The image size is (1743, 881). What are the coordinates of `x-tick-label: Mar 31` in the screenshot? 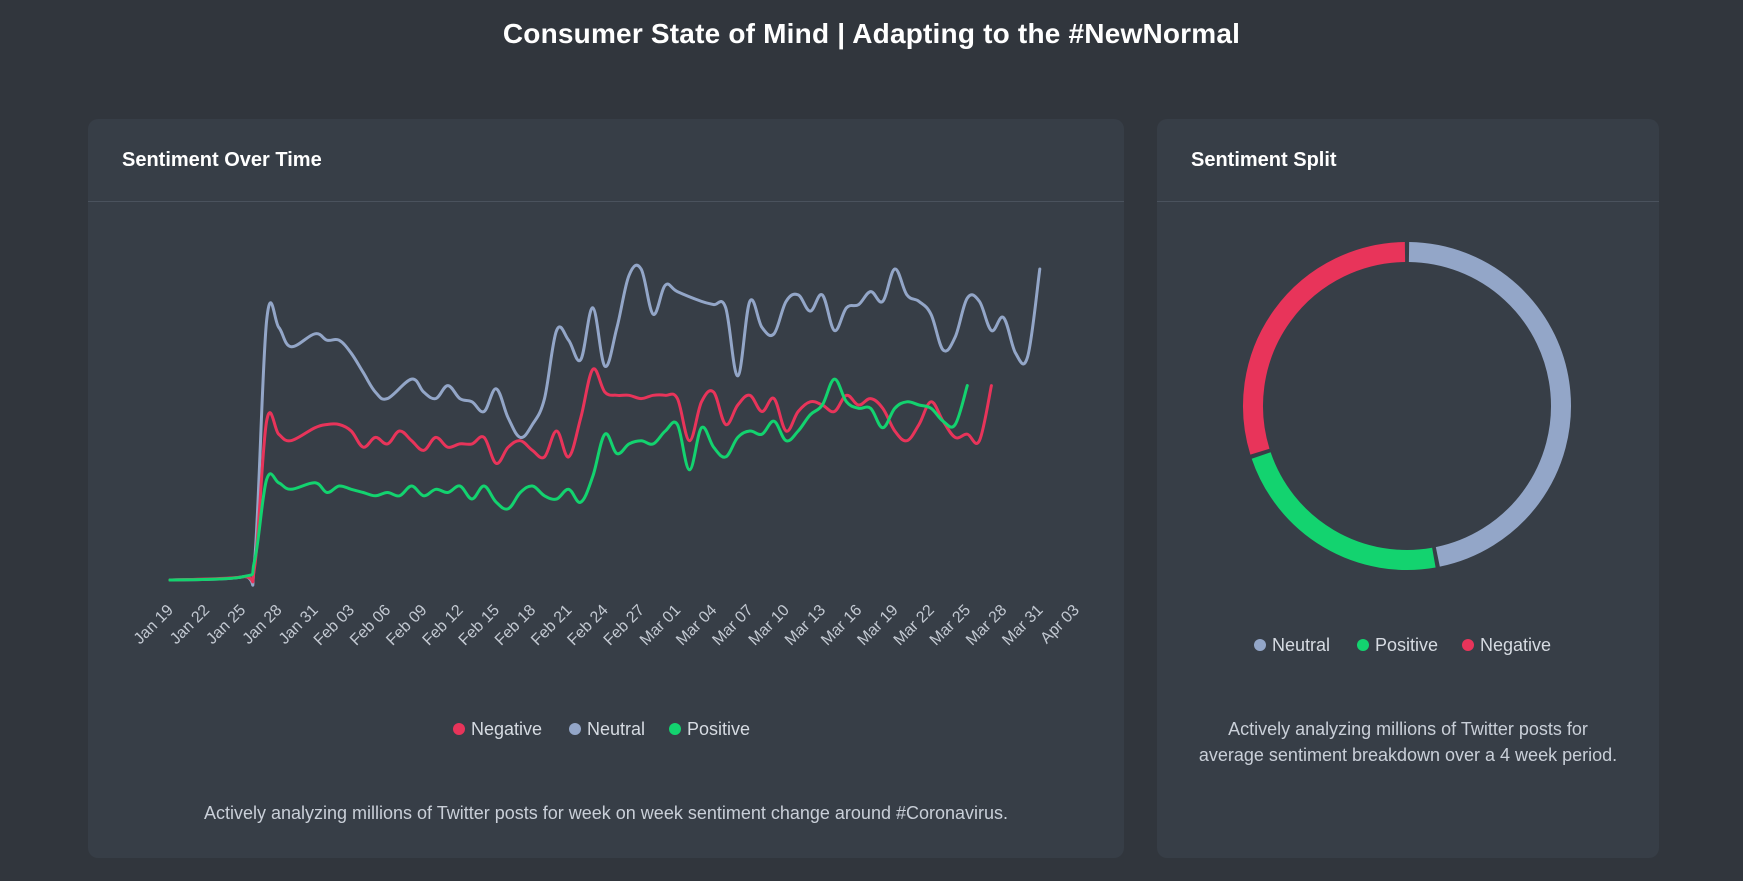 It's located at (1022, 625).